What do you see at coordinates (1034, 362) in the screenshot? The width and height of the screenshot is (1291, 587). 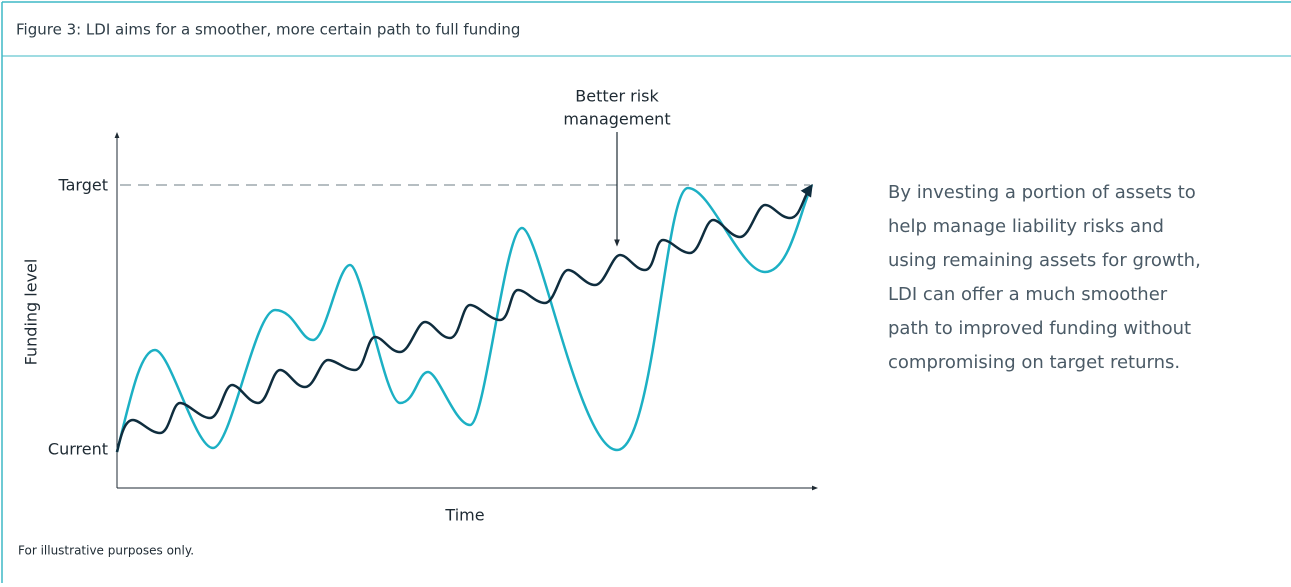 I see `description-line: compromising on target returns.` at bounding box center [1034, 362].